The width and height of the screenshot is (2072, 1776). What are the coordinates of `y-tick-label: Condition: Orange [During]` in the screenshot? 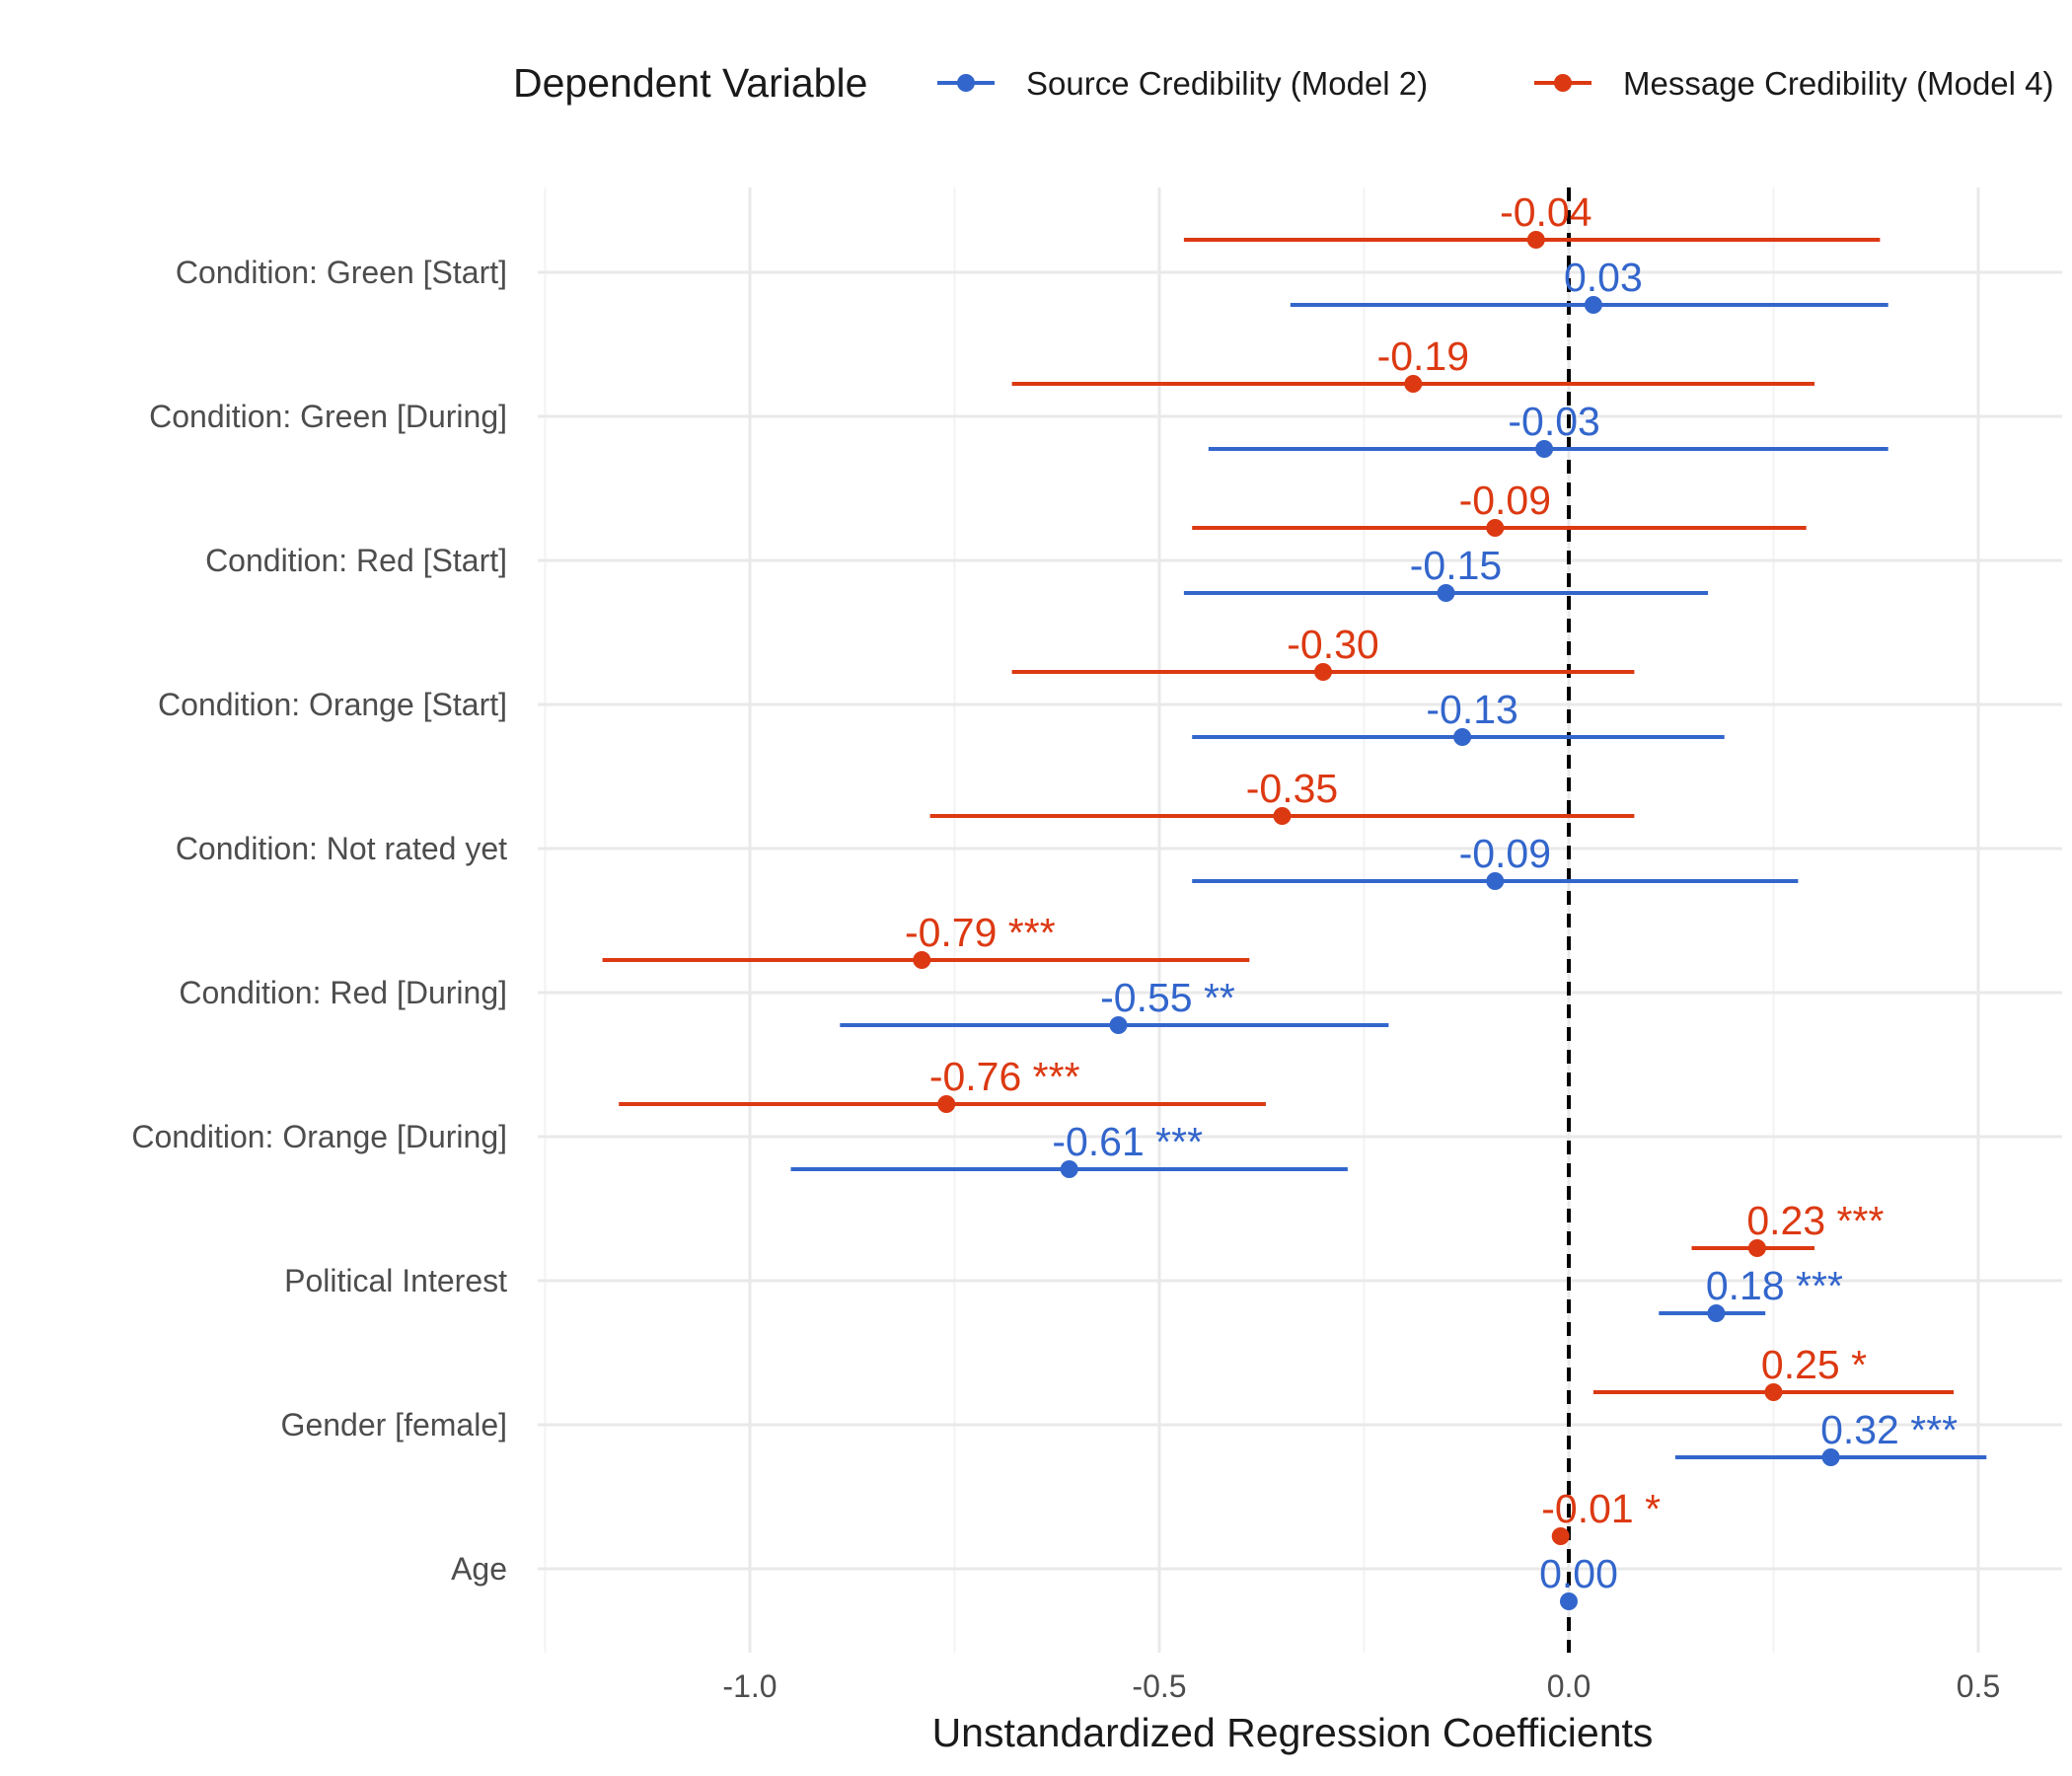 It's located at (319, 1136).